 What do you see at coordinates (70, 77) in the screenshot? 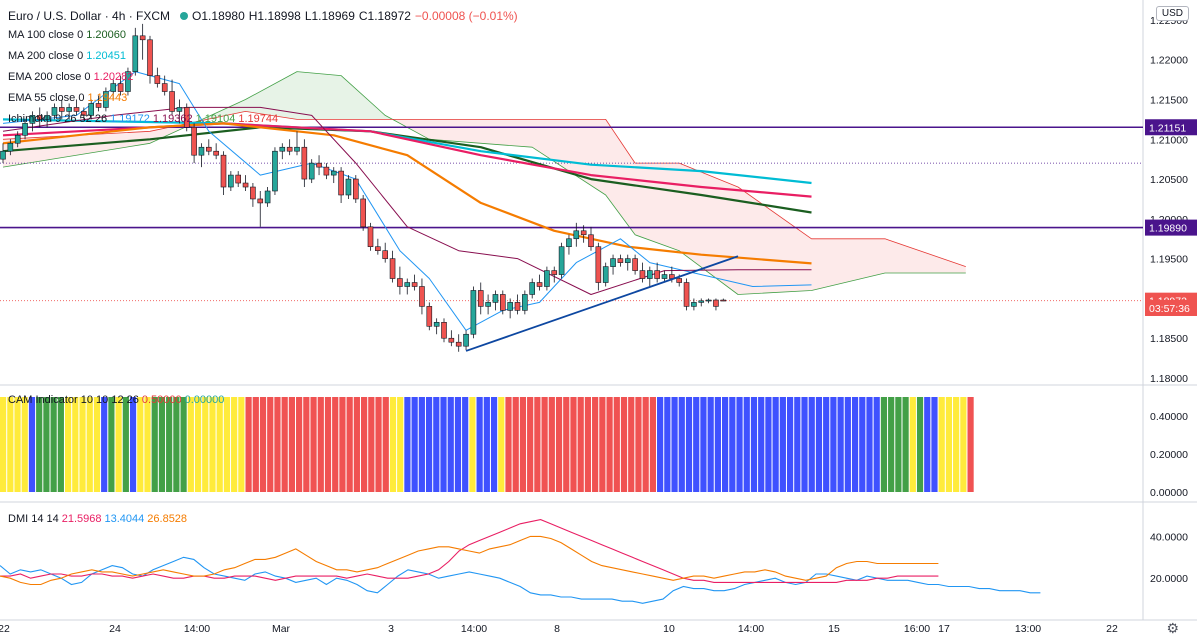
I see `indicator-legend: EMA 200 close 0 1.20282` at bounding box center [70, 77].